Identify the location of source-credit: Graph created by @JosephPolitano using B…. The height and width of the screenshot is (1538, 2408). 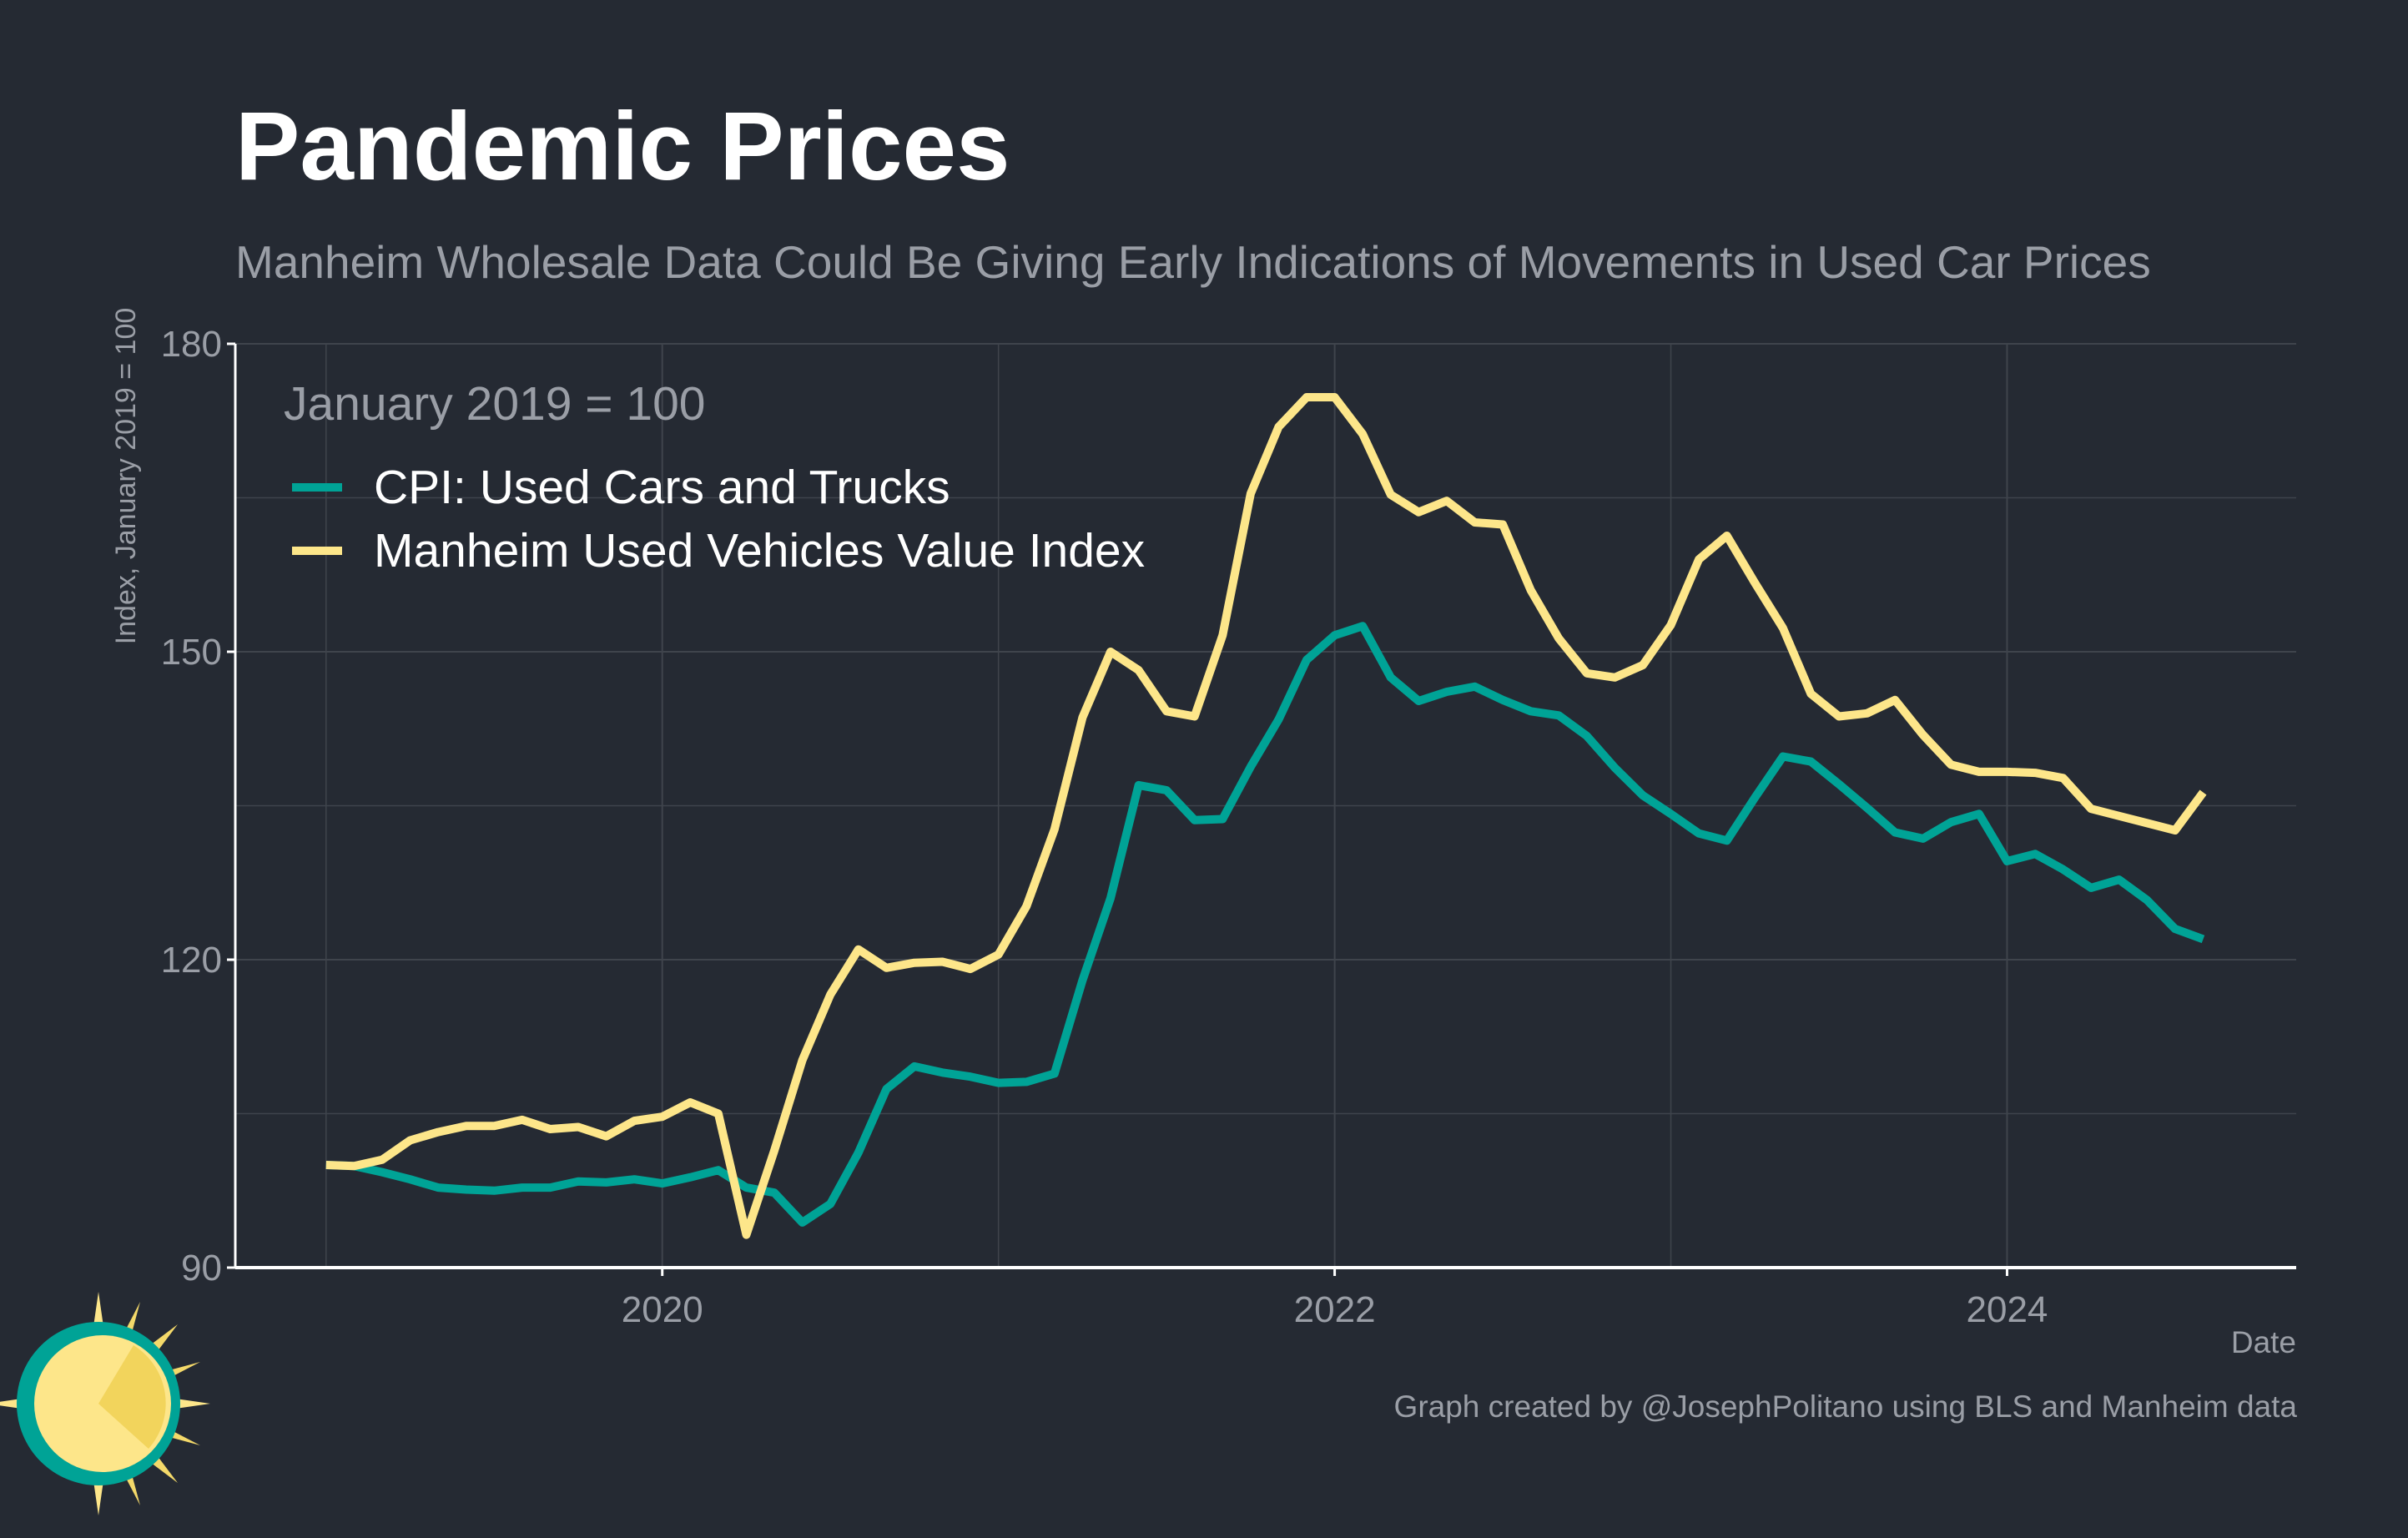
(1845, 1406).